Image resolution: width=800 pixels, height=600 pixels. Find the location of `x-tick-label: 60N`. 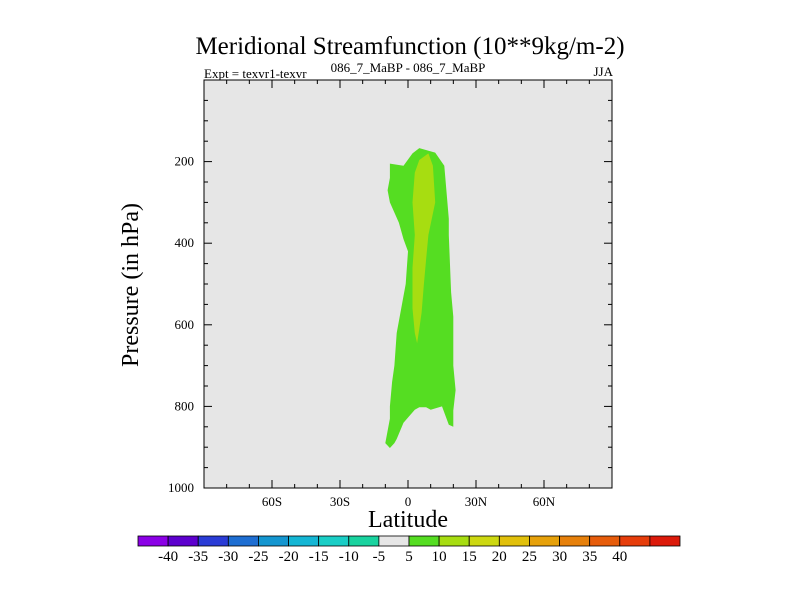

x-tick-label: 60N is located at coordinates (544, 501).